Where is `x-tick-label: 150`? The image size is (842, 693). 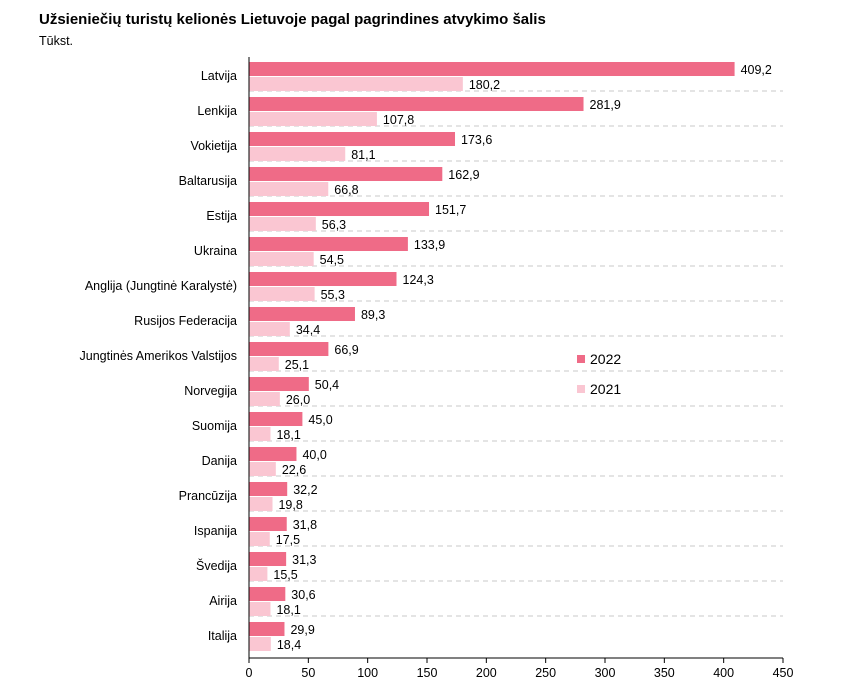 x-tick-label: 150 is located at coordinates (427, 673).